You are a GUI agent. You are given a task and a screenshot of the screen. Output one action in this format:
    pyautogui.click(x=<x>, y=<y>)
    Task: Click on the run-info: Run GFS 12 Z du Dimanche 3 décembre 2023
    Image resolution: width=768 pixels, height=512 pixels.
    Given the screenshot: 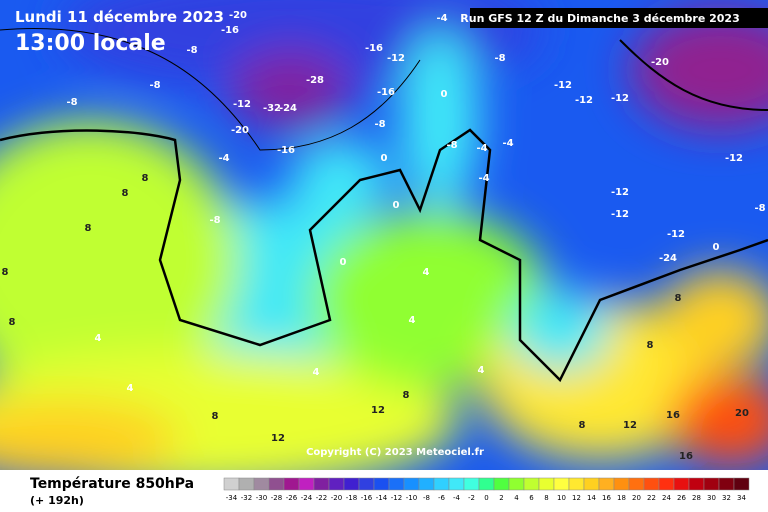 What is the action you would take?
    pyautogui.click(x=599, y=18)
    